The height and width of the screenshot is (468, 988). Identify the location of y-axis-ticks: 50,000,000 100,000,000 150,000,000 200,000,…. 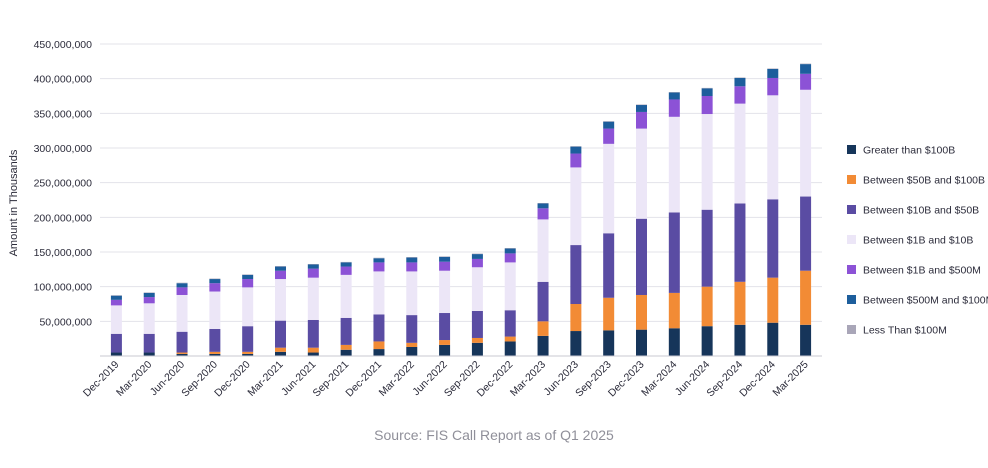
(63, 183).